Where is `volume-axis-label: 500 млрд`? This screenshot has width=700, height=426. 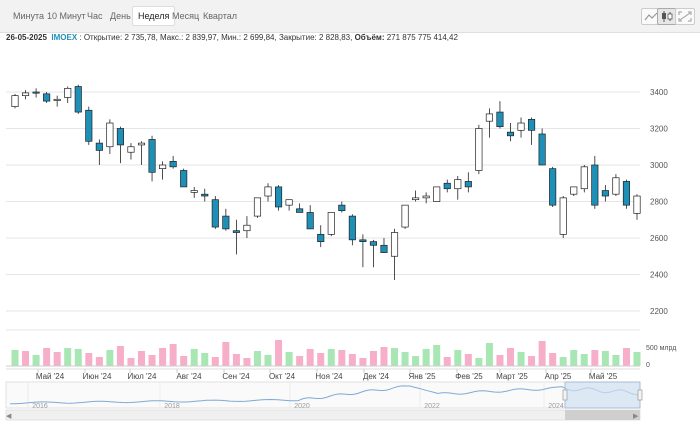
volume-axis-label: 500 млрд is located at coordinates (661, 348).